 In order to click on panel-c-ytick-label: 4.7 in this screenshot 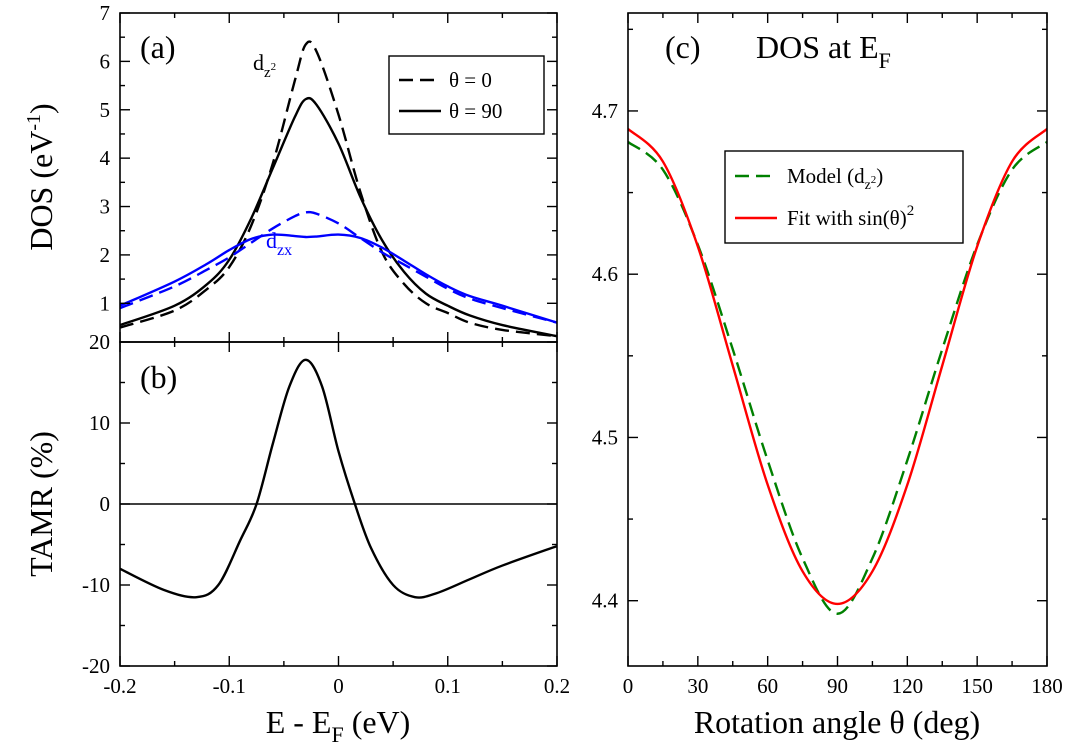, I will do `click(605, 111)`.